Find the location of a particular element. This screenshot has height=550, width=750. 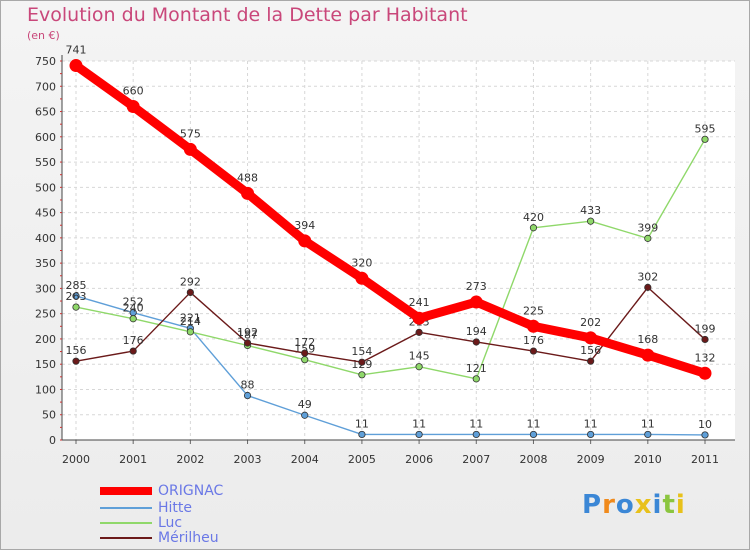

data-label-m-rilheu: 302 is located at coordinates (647, 276).